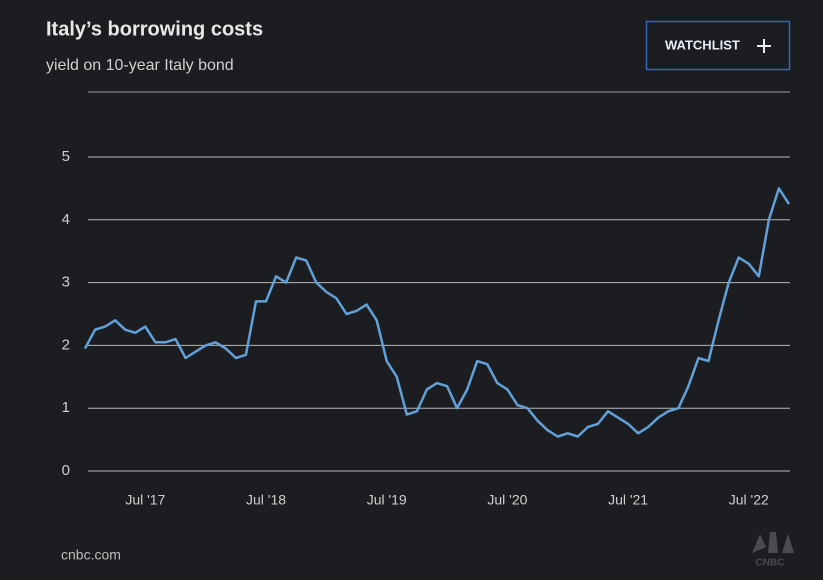  What do you see at coordinates (66, 407) in the screenshot?
I see `y-tick-label: 1` at bounding box center [66, 407].